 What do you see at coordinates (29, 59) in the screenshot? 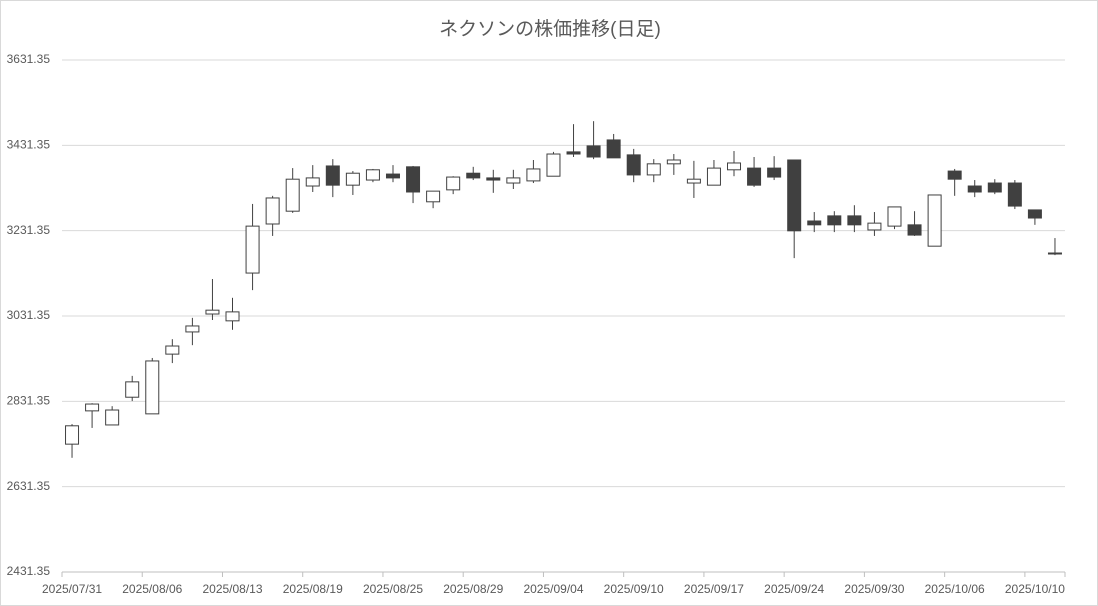
I see `y-tick-label: 3631.35` at bounding box center [29, 59].